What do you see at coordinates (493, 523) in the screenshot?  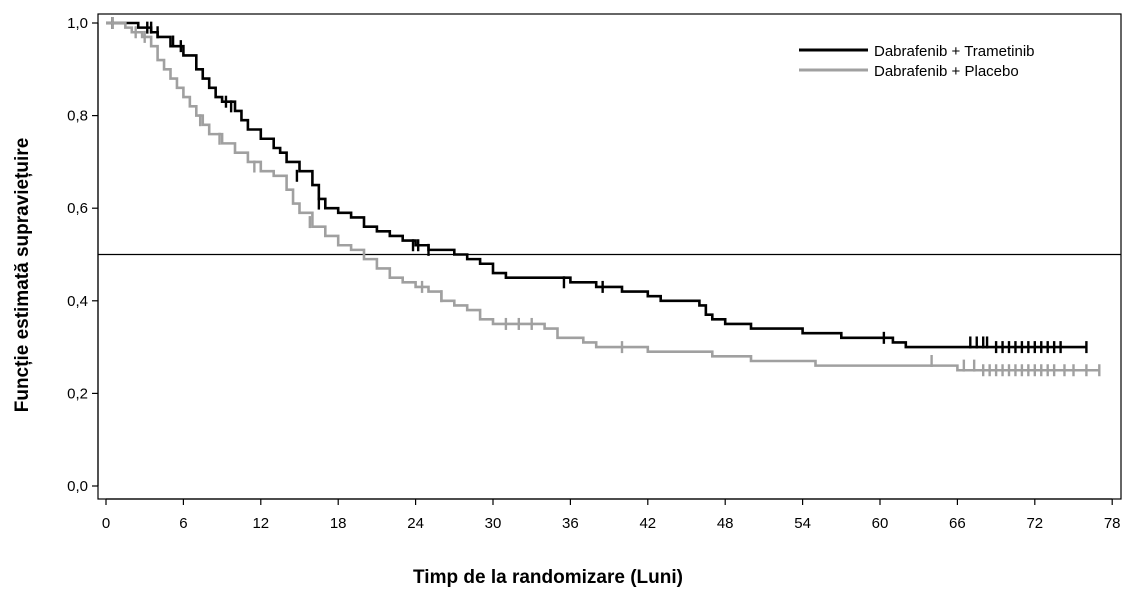 I see `x-tick-label: 30` at bounding box center [493, 523].